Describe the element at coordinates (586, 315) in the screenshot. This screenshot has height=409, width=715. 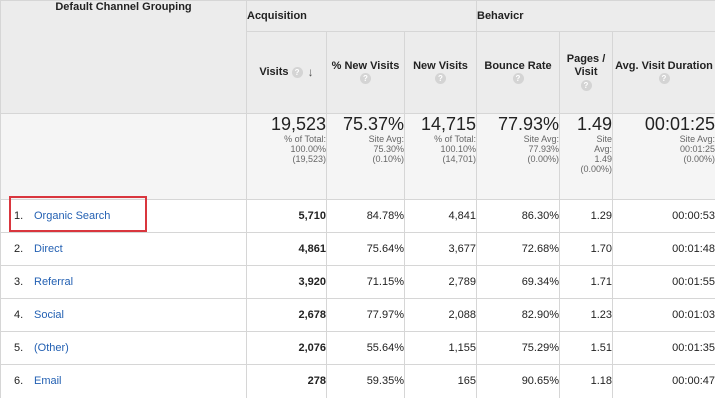
I see `pages-visit-cell: 1.23` at that location.